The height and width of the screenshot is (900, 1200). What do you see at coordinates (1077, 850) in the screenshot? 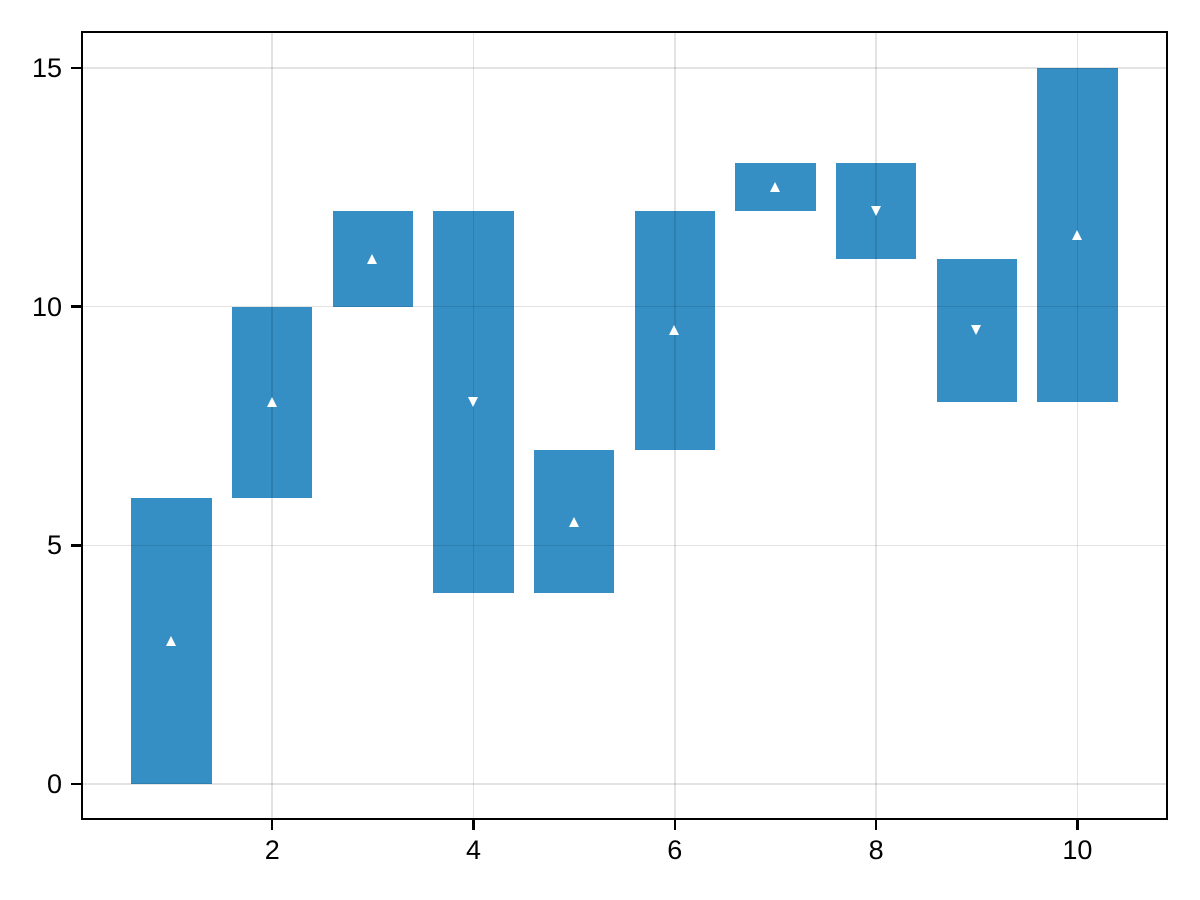
I see `x-tick-label: 10` at bounding box center [1077, 850].